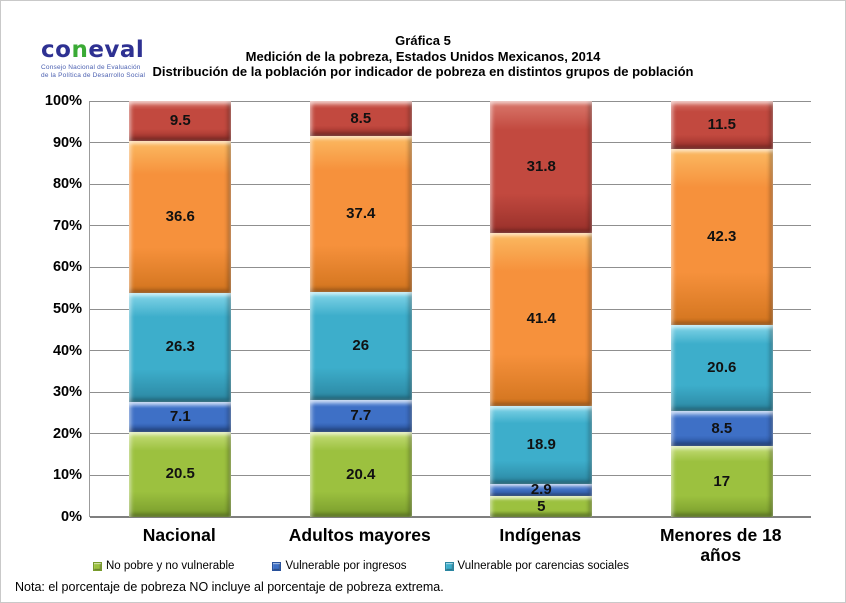 This screenshot has width=846, height=603. I want to click on legend-item: Vulnerable por carencias sociales, so click(537, 566).